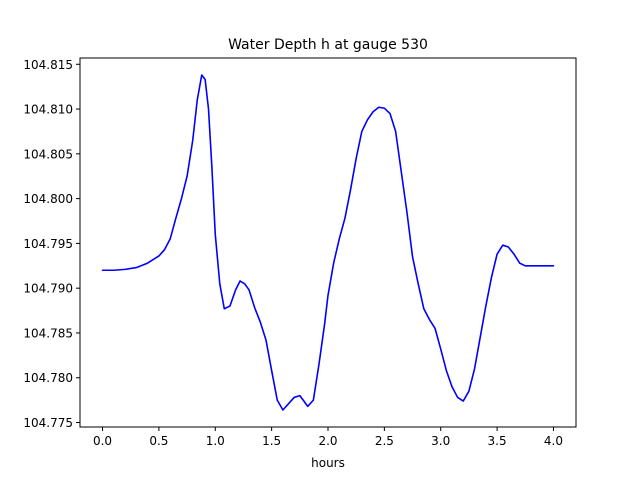 This screenshot has width=640, height=480. What do you see at coordinates (440, 441) in the screenshot?
I see `x-tick-label: 3.0` at bounding box center [440, 441].